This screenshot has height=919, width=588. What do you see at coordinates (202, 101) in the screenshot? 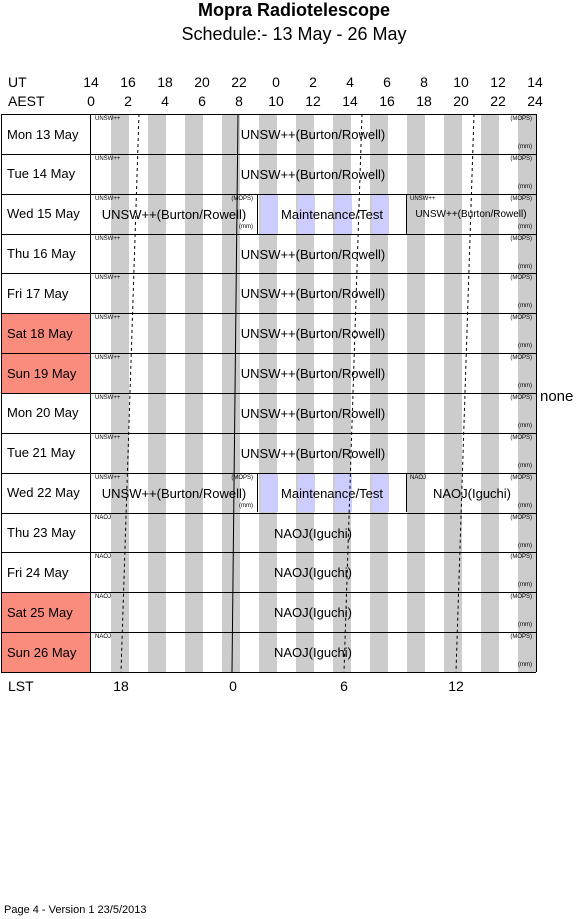
I see `aest-tick: 6` at bounding box center [202, 101].